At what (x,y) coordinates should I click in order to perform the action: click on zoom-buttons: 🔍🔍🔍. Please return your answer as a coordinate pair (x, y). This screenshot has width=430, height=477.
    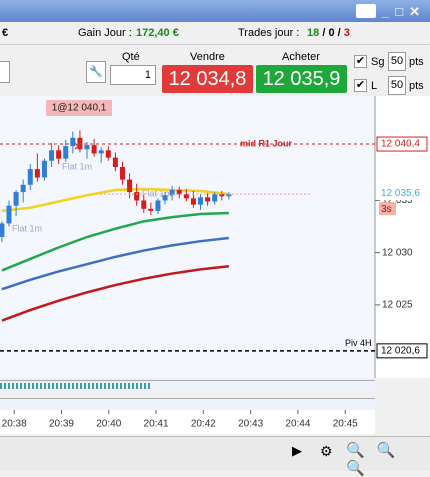
    Looking at the image, I should click on (377, 459).